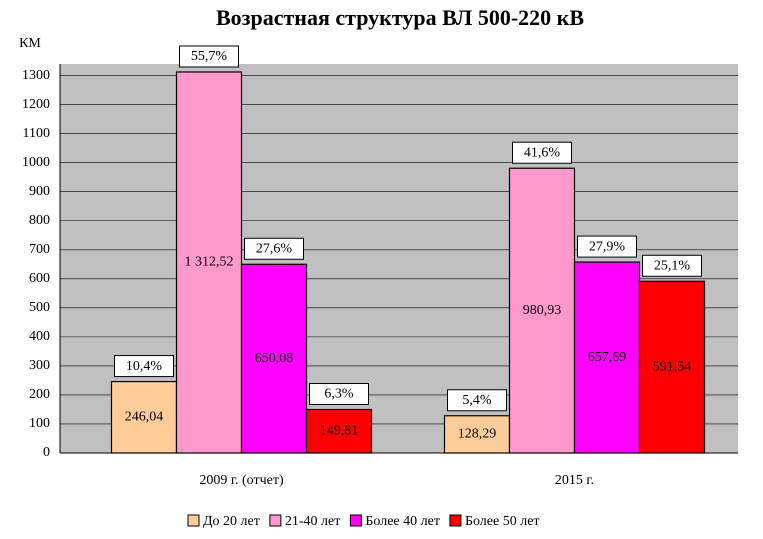 This screenshot has height=539, width=763. What do you see at coordinates (231, 521) in the screenshot?
I see `legend-label: До 20 лет` at bounding box center [231, 521].